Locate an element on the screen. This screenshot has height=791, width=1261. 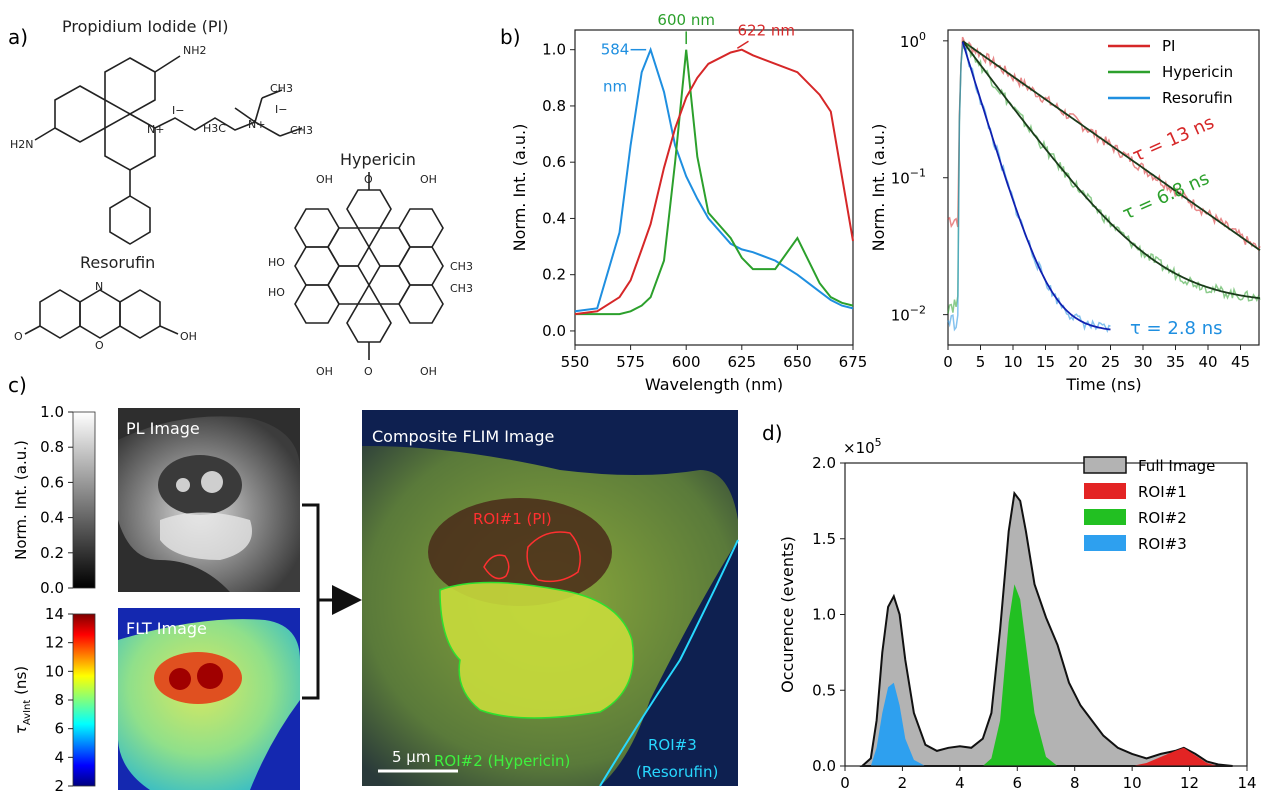
spectra-xlabel: Wavelength (nm) is located at coordinates (714, 384).